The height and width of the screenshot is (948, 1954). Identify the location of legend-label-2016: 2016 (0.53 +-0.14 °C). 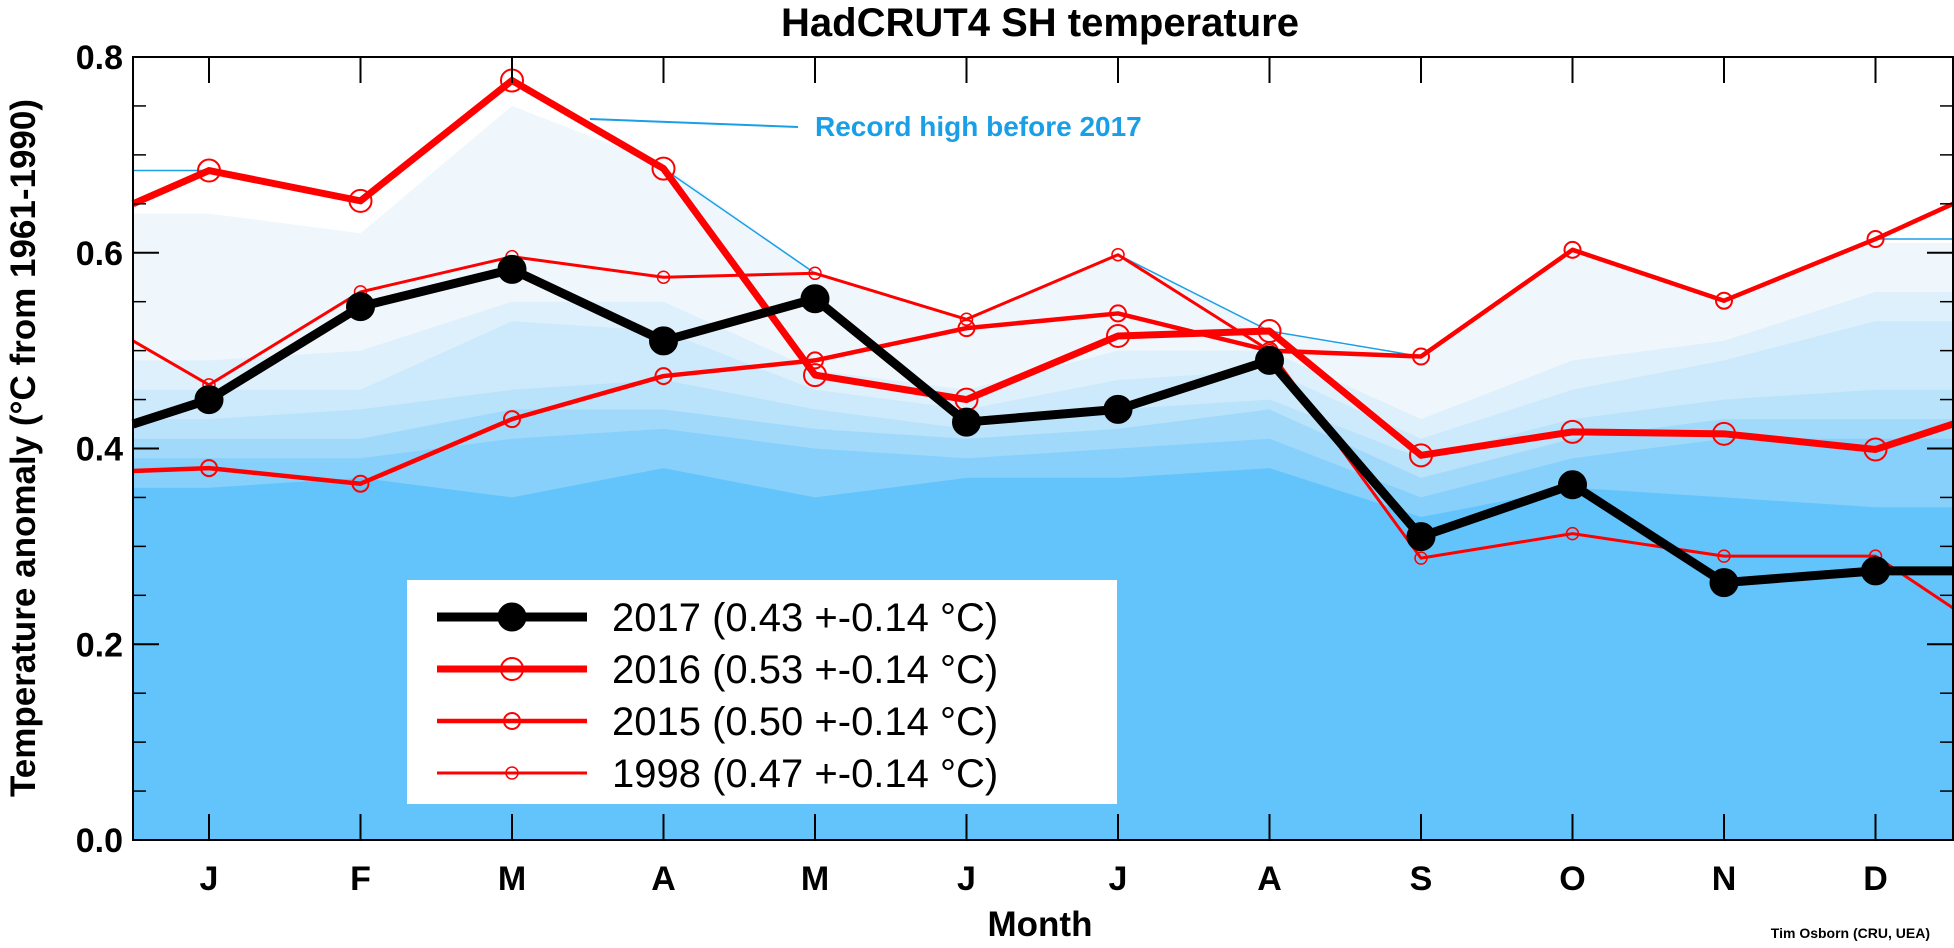
(805, 670).